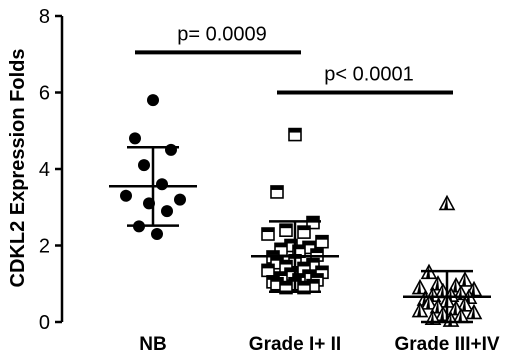 The height and width of the screenshot is (360, 520). What do you see at coordinates (222, 34) in the screenshot?
I see `p-value-label: p= 0.0009` at bounding box center [222, 34].